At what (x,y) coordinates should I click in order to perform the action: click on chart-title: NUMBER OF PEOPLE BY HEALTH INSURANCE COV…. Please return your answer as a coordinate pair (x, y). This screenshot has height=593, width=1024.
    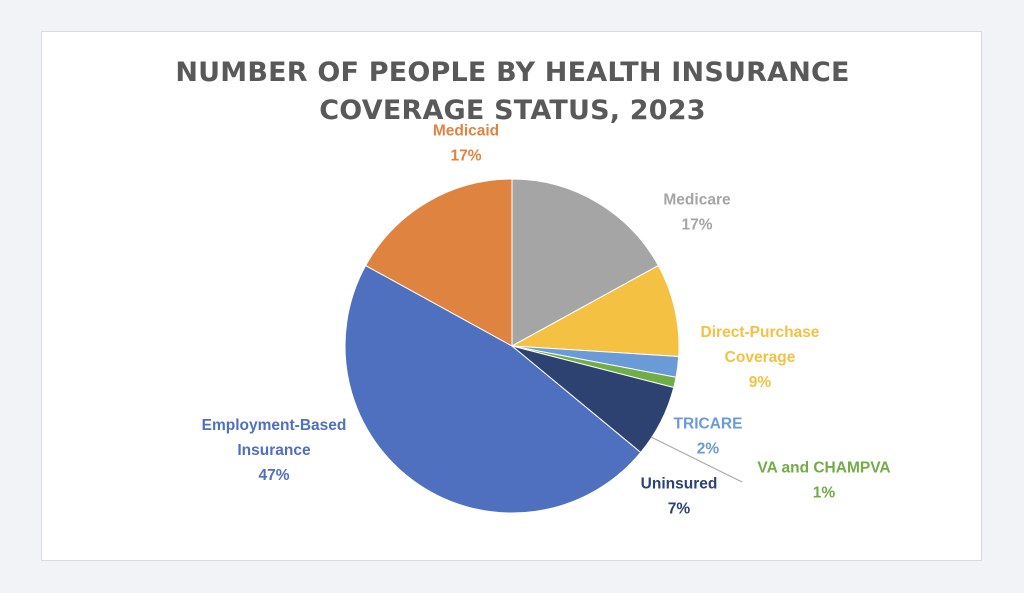
    Looking at the image, I should click on (512, 92).